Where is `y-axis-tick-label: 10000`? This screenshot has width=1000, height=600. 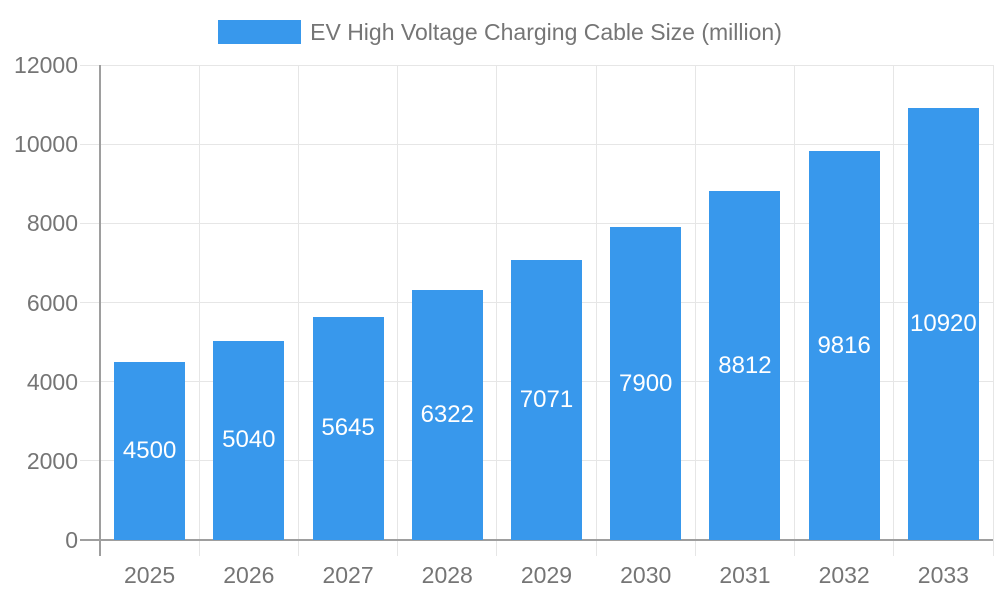 y-axis-tick-label: 10000 is located at coordinates (46, 144).